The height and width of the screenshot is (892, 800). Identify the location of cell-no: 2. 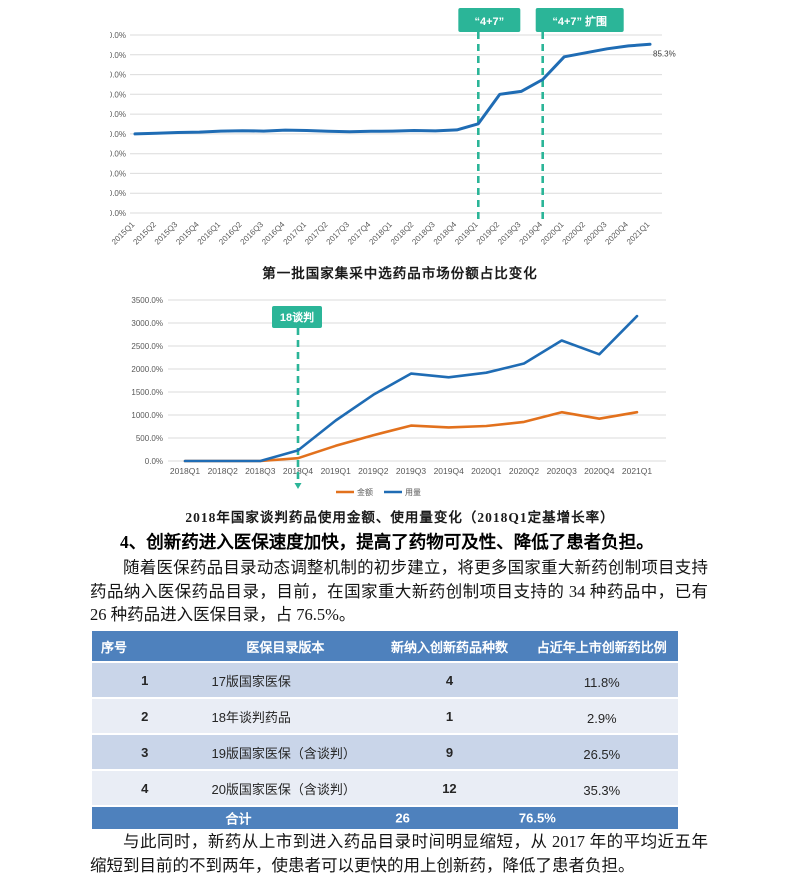
(145, 716).